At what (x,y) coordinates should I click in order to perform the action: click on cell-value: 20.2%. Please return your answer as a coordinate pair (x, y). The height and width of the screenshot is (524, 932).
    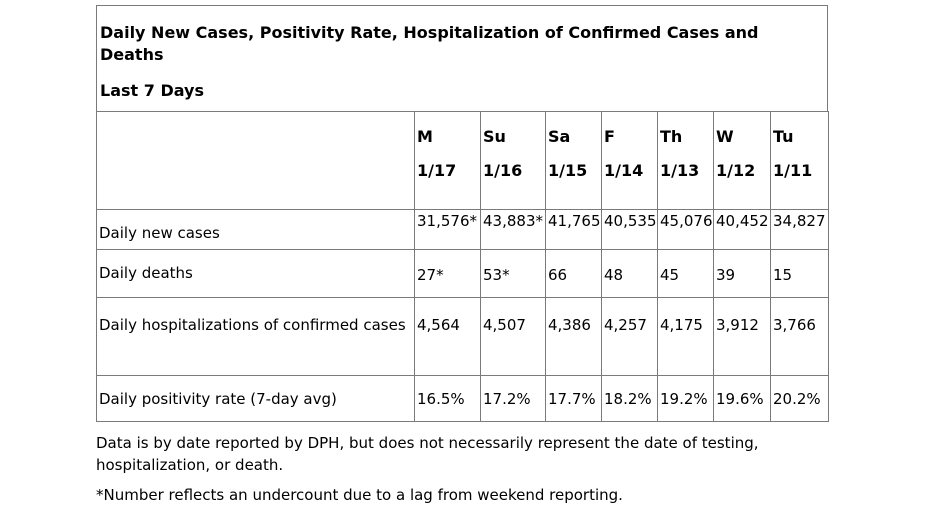
    Looking at the image, I should click on (799, 398).